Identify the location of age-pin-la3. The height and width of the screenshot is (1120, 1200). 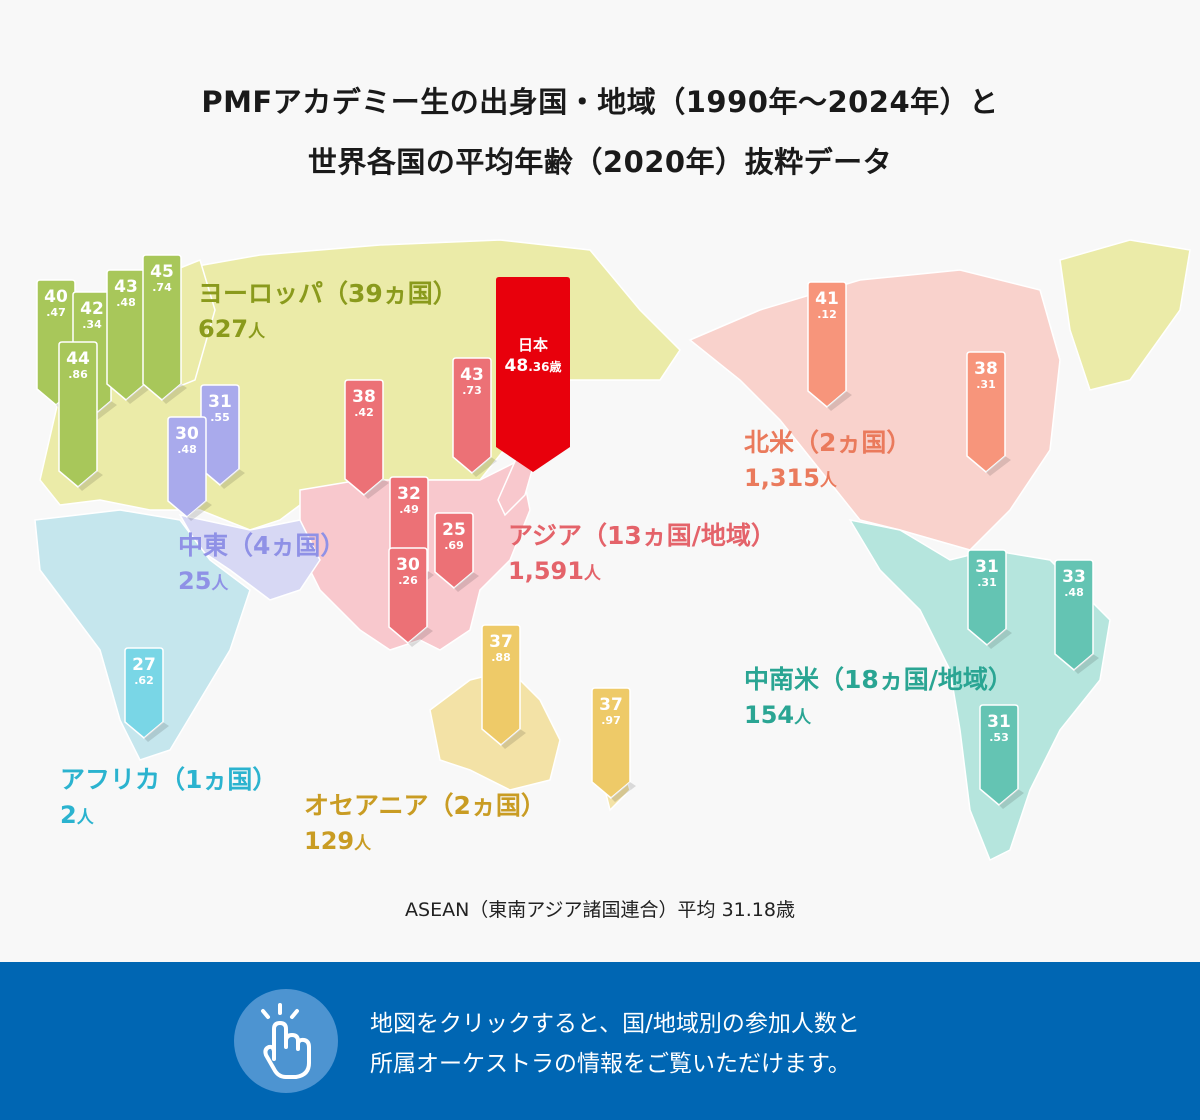
(999, 755).